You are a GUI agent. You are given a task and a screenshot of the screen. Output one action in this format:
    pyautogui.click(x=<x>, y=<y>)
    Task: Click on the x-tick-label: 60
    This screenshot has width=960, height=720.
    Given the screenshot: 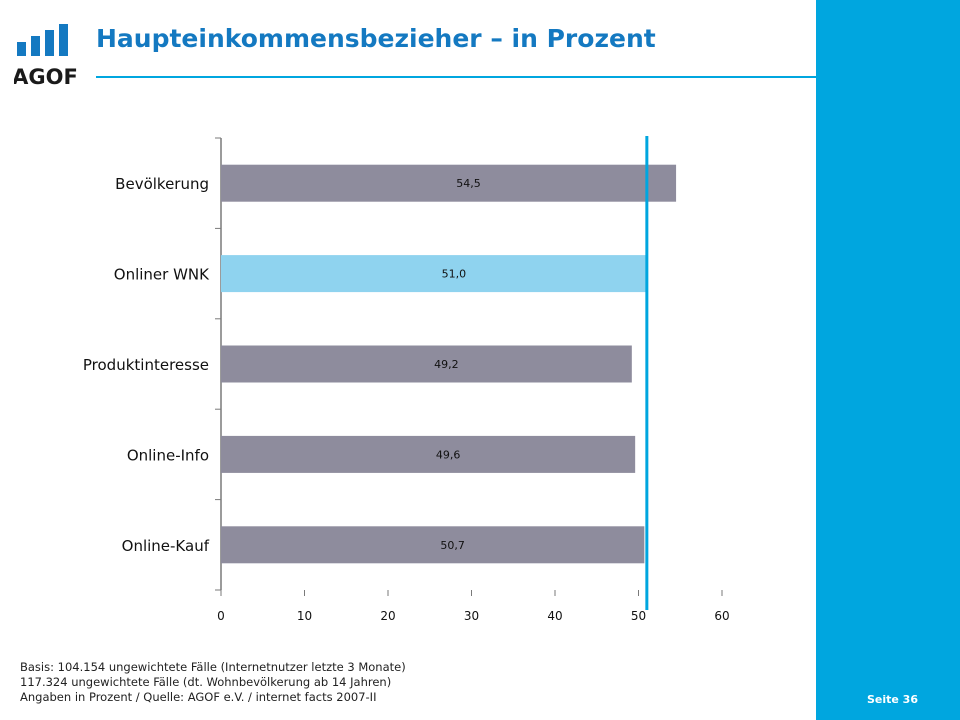 What is the action you would take?
    pyautogui.click(x=721, y=616)
    